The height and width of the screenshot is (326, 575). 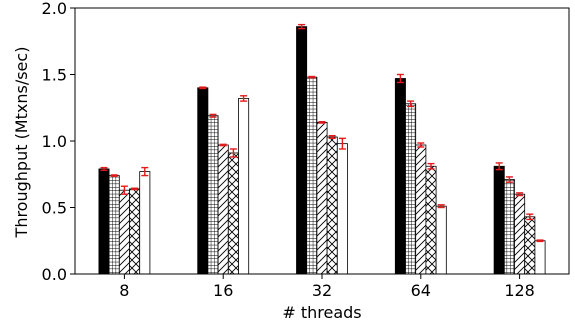 I want to click on x-tick-label: 64, so click(x=421, y=290).